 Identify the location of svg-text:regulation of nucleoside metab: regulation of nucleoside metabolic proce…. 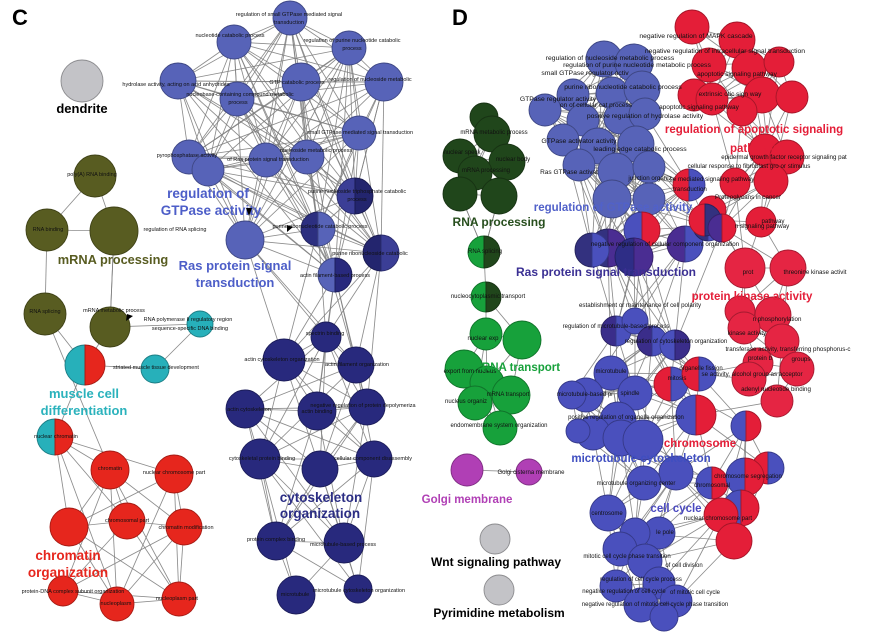
(610, 58).